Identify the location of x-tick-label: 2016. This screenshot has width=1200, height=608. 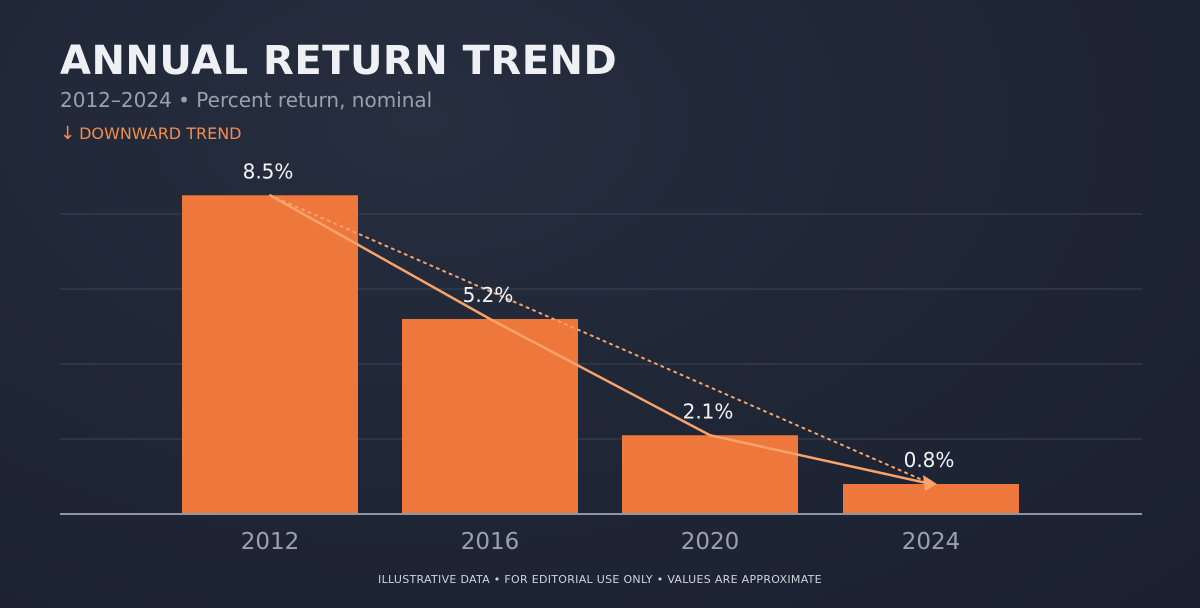
(490, 542).